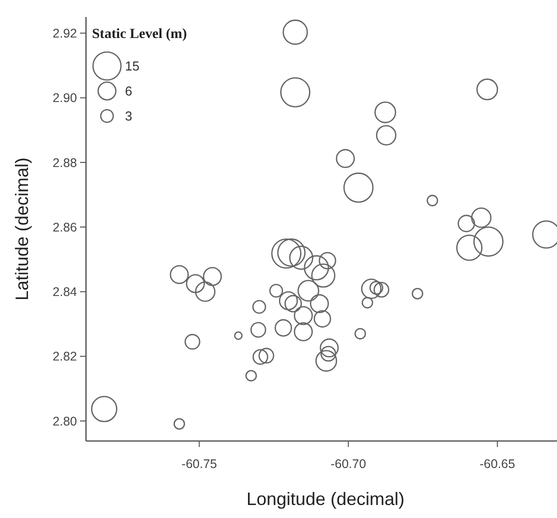  I want to click on y-axis-title: Latitude (decimal), so click(22, 229).